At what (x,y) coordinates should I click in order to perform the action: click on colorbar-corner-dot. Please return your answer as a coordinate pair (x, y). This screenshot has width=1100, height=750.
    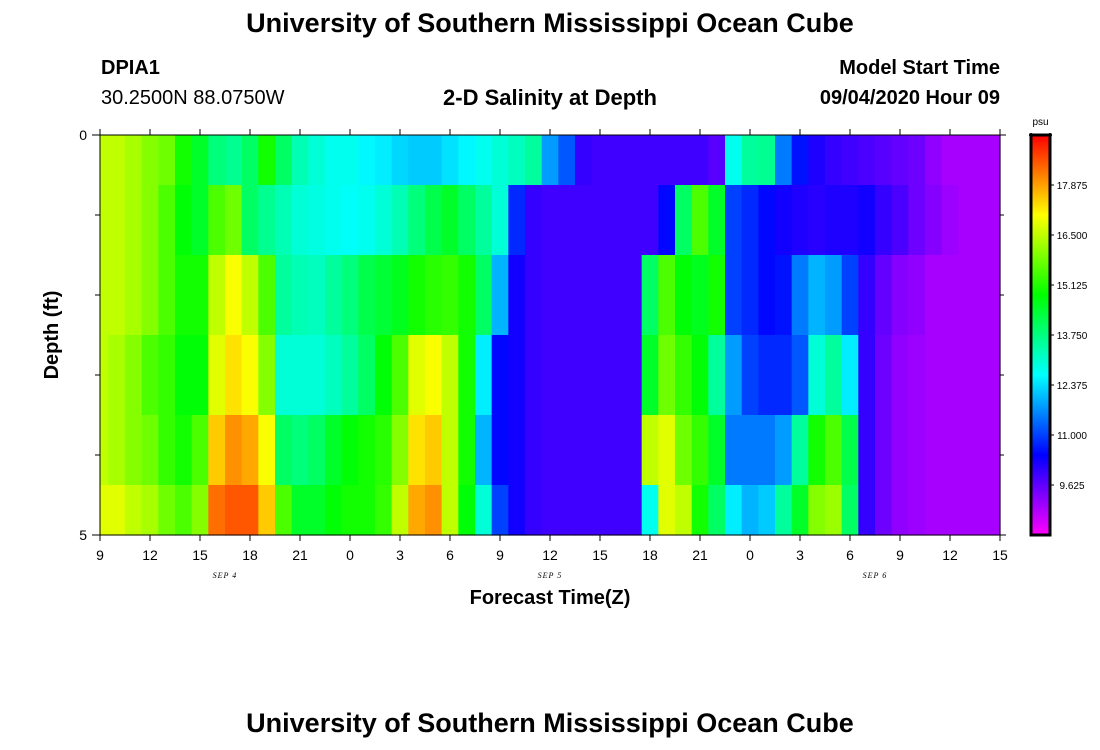
    Looking at the image, I should click on (1050, 135).